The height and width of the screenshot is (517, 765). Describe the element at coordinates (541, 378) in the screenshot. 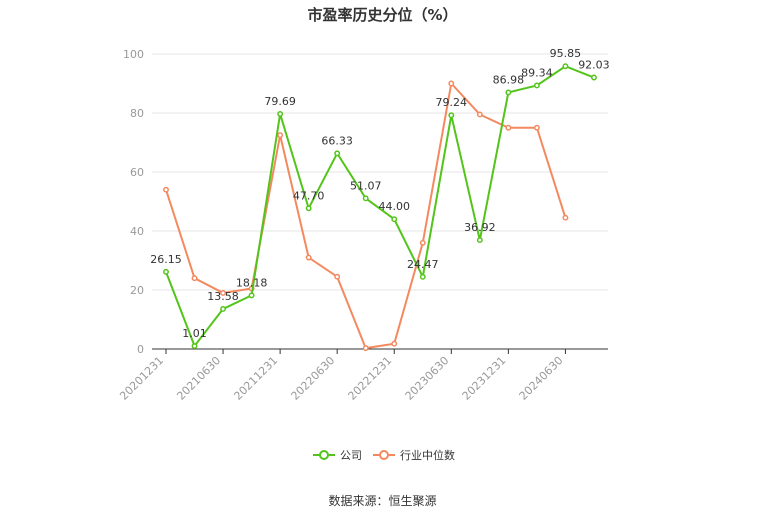

I see `x-tick-label: 20240630` at that location.